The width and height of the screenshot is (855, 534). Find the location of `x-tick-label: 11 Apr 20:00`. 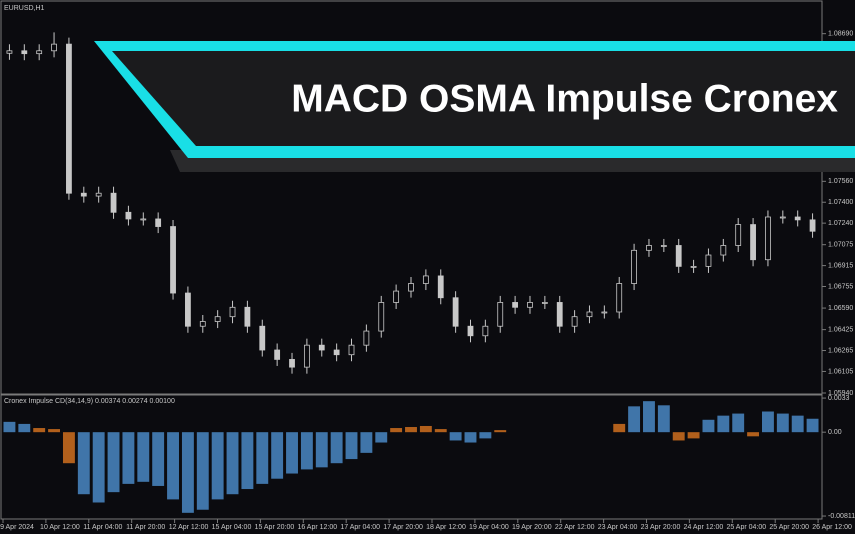

x-tick-label: 11 Apr 20:00 is located at coordinates (145, 527).